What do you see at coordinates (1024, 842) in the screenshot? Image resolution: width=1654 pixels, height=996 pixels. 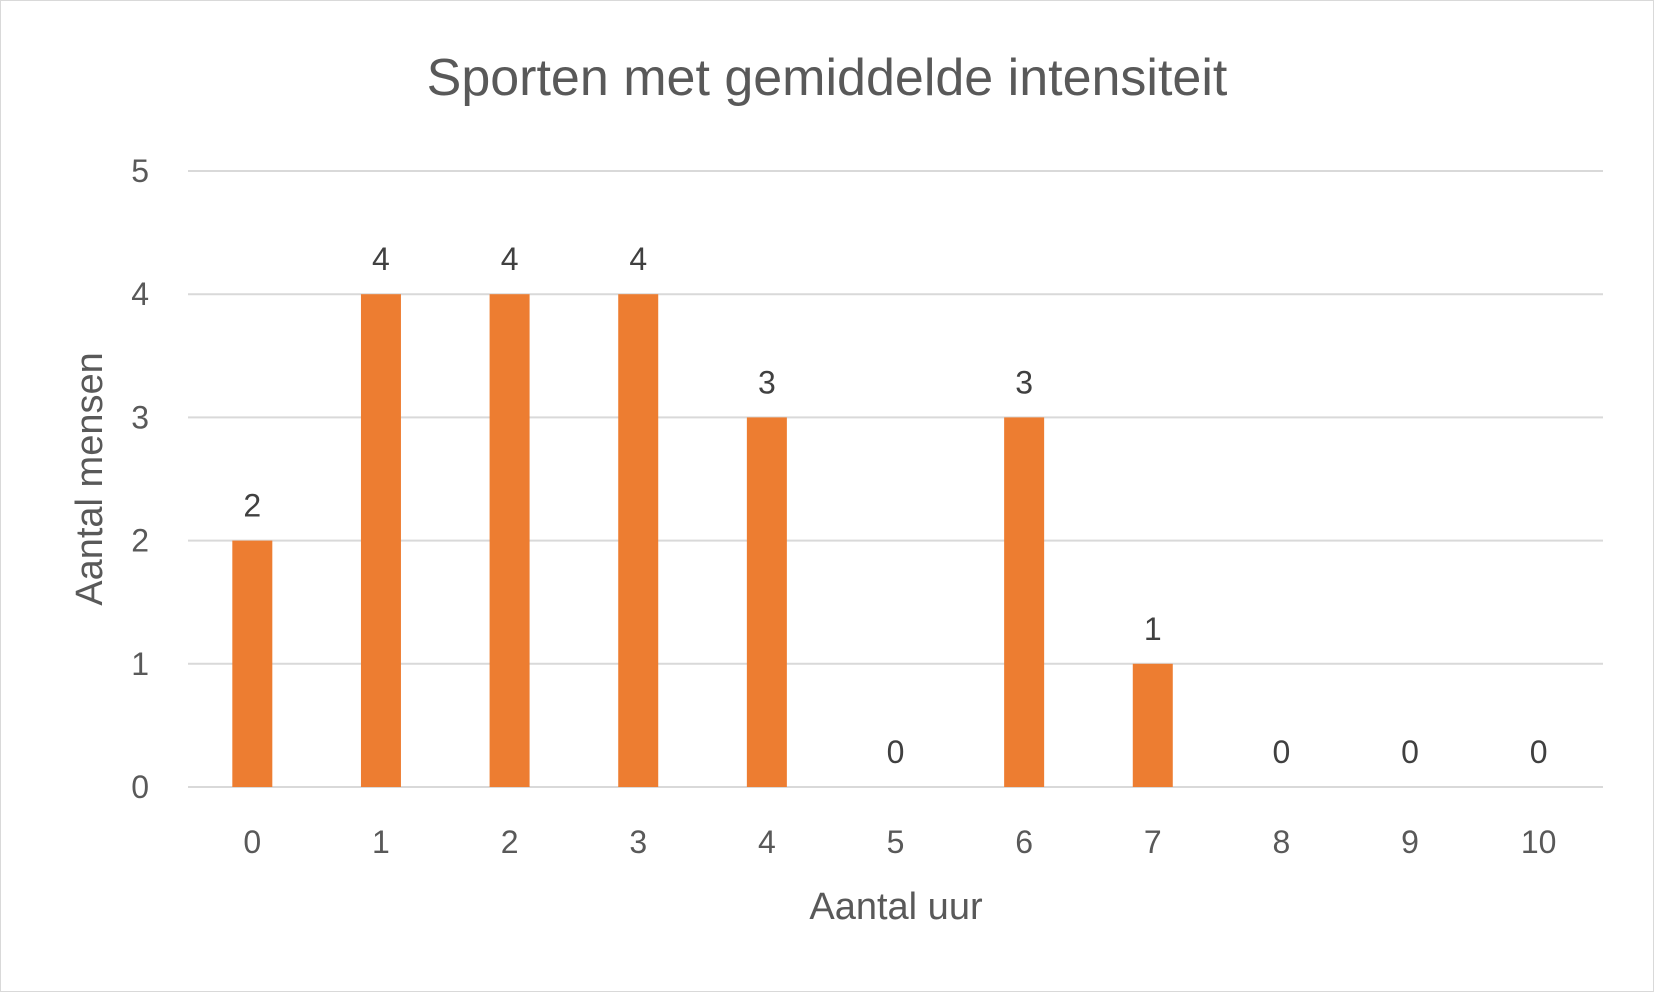 I see `x-tick-label: 6` at bounding box center [1024, 842].